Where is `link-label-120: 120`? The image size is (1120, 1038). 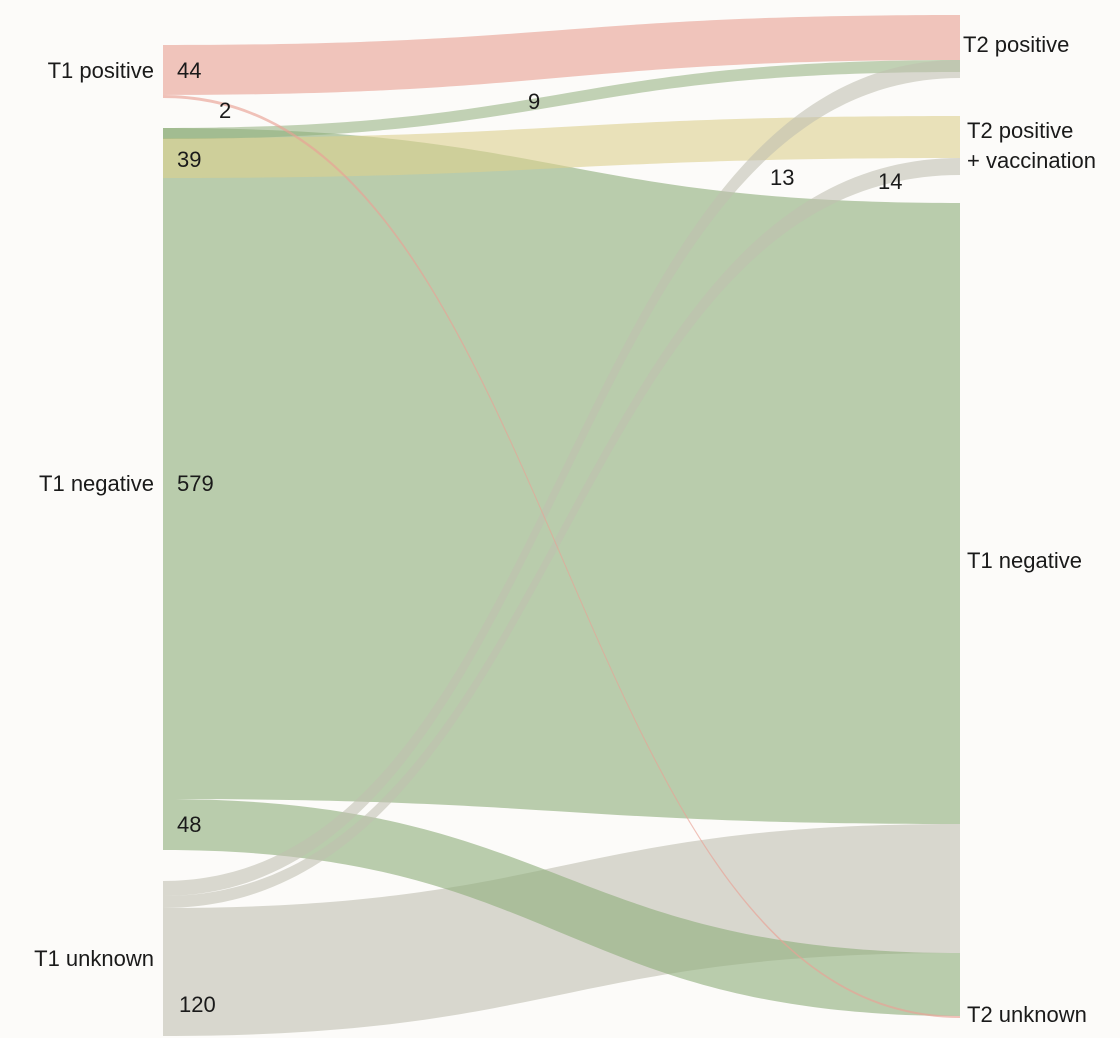
link-label-120: 120 is located at coordinates (197, 1004).